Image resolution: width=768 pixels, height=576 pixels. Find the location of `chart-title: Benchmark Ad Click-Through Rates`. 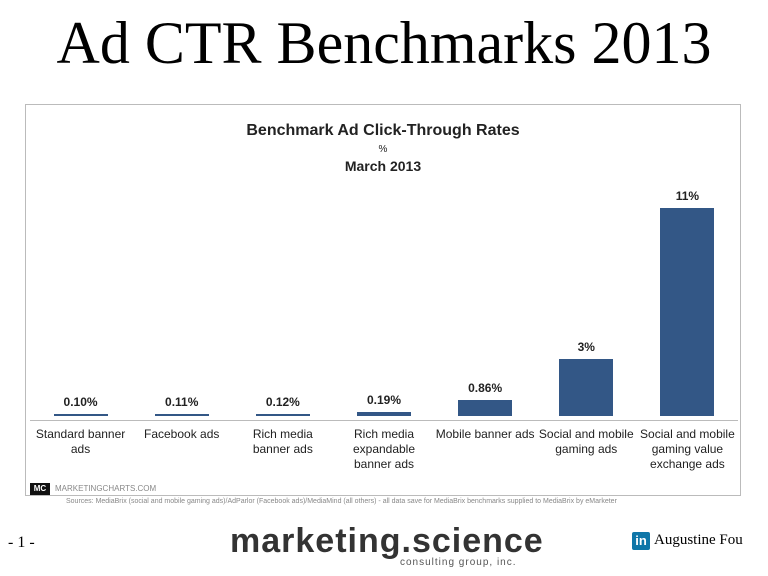

chart-title: Benchmark Ad Click-Through Rates is located at coordinates (383, 130).